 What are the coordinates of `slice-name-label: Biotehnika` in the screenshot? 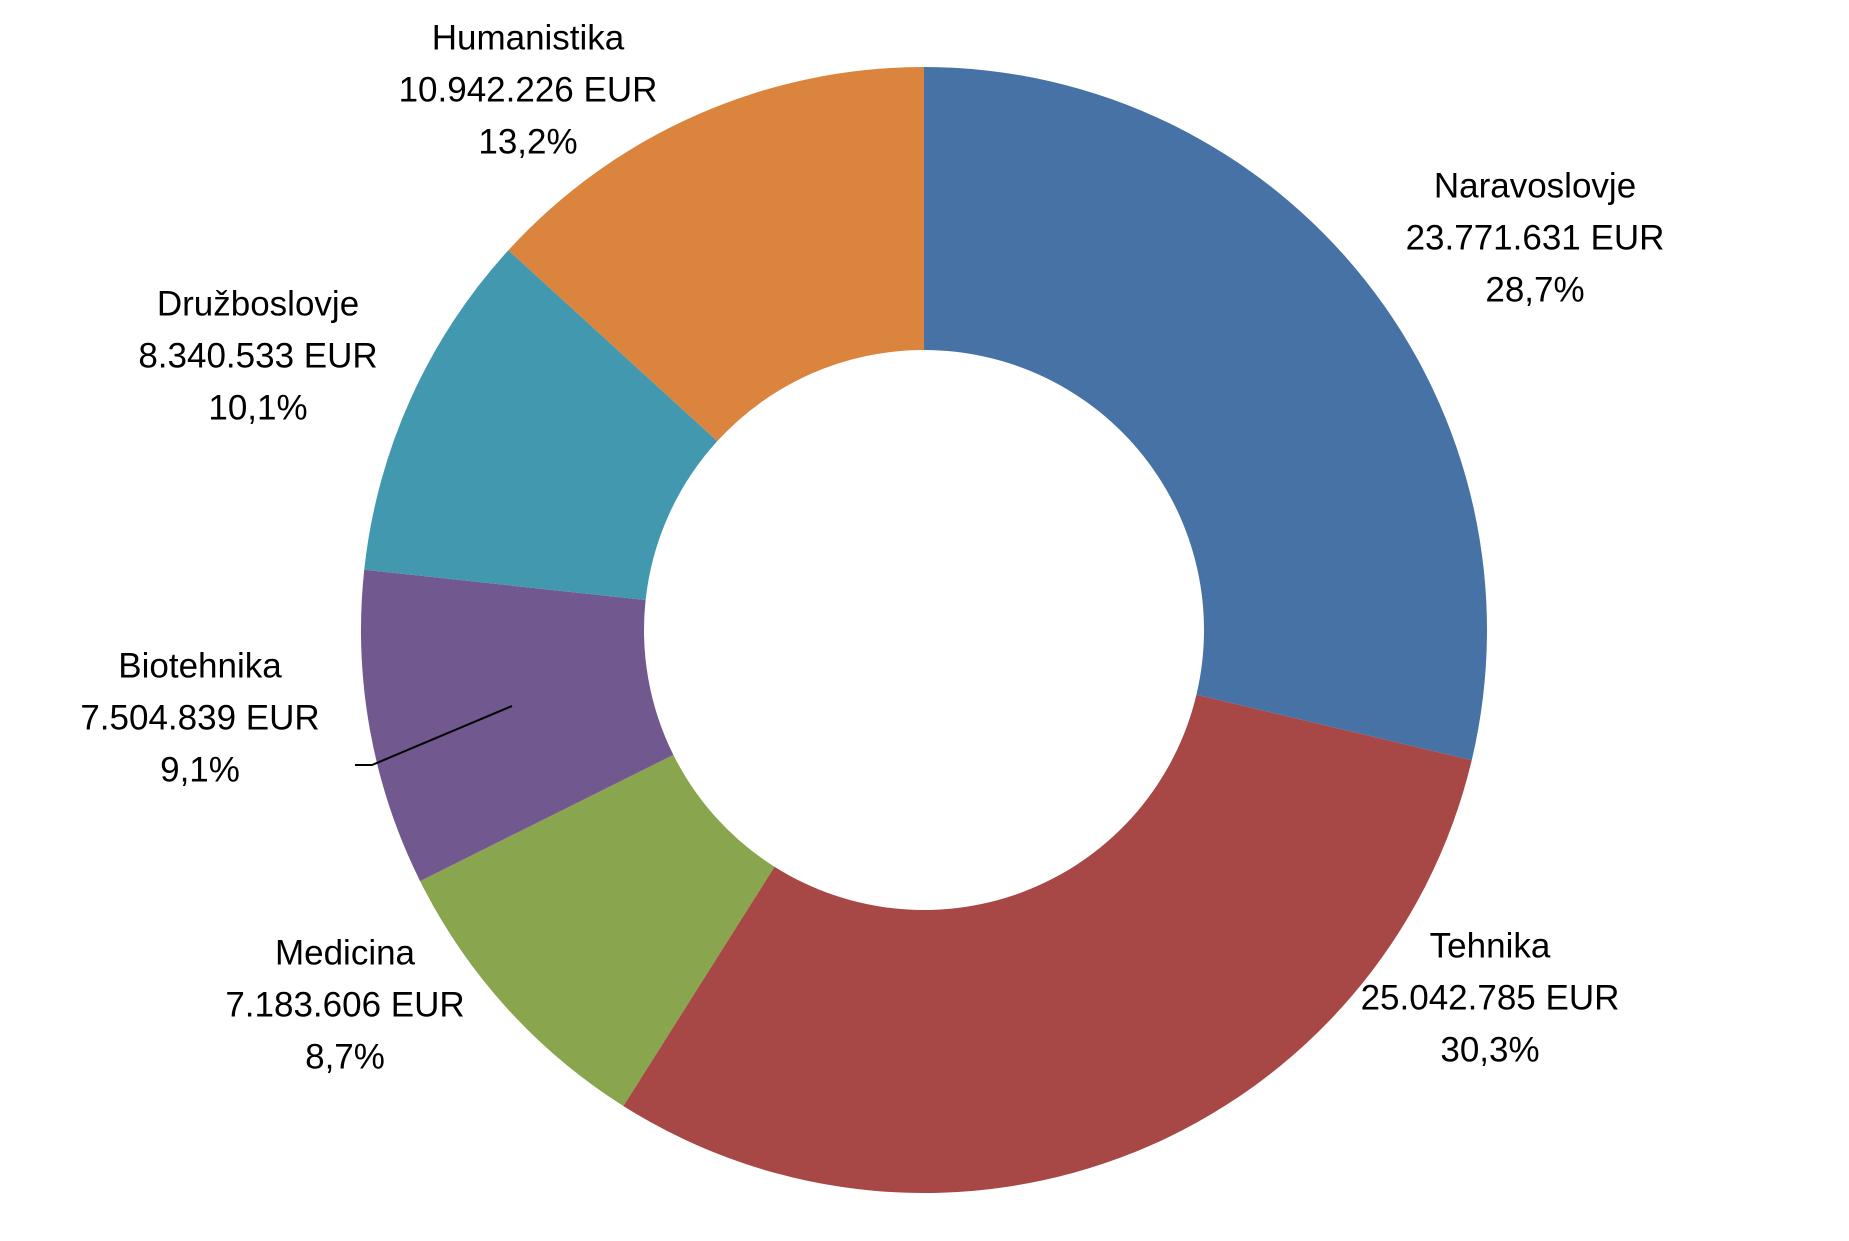 It's located at (200, 665).